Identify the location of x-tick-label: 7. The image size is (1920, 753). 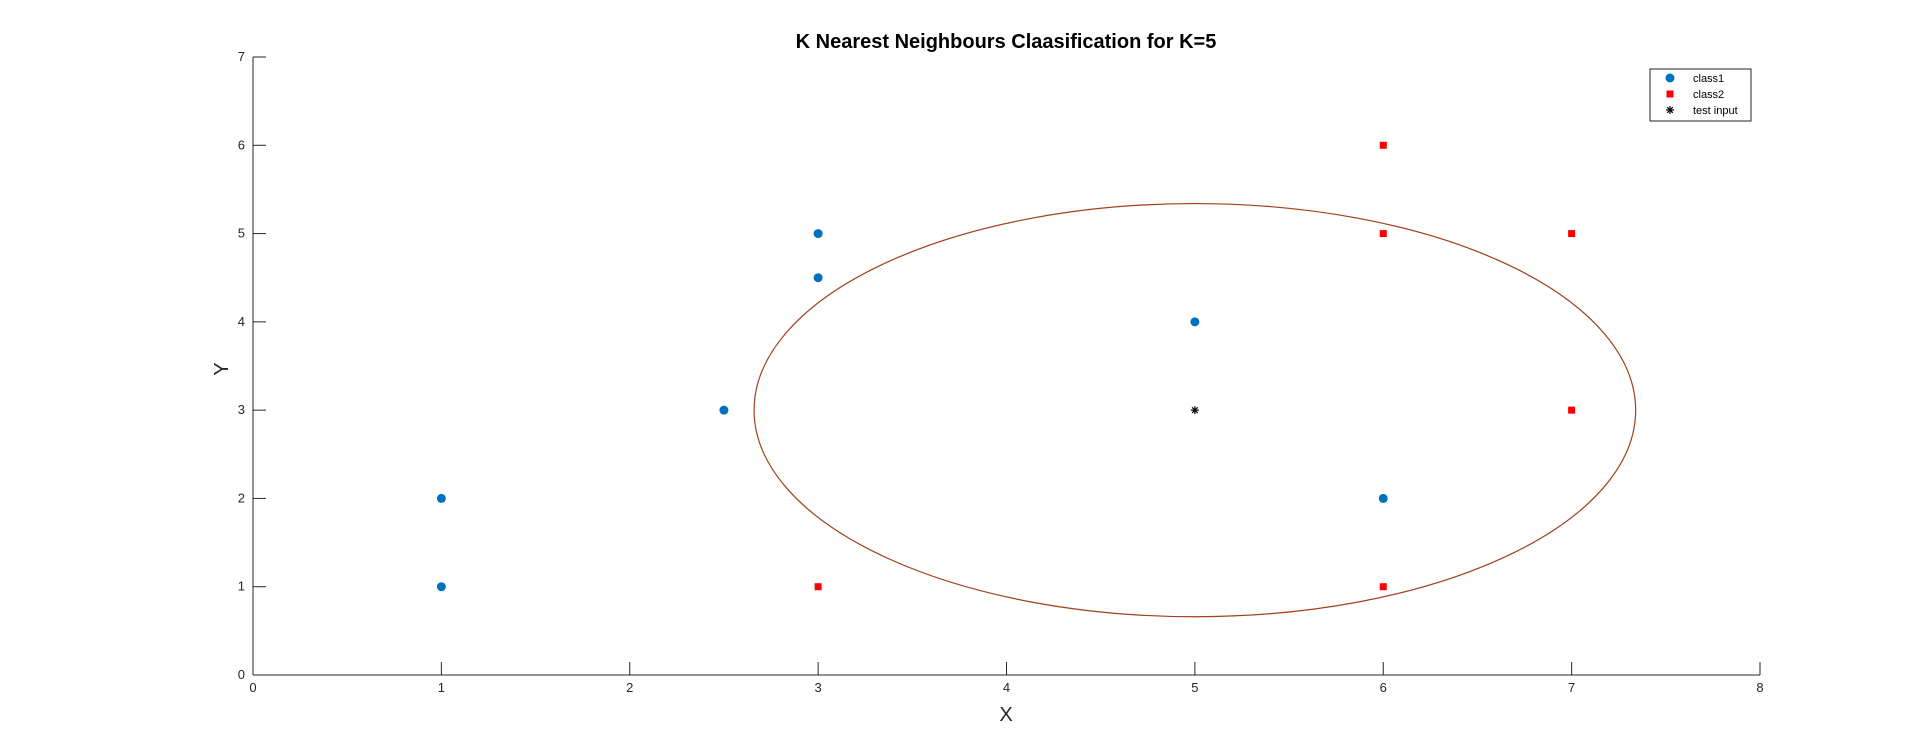
(1571, 687).